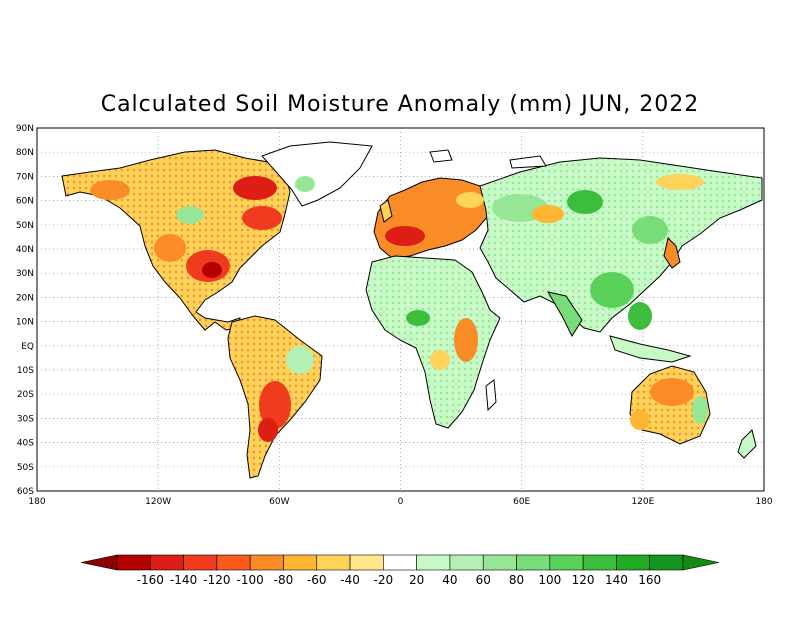 The width and height of the screenshot is (800, 618). Describe the element at coordinates (483, 580) in the screenshot. I see `colorbar-label: 60` at that location.